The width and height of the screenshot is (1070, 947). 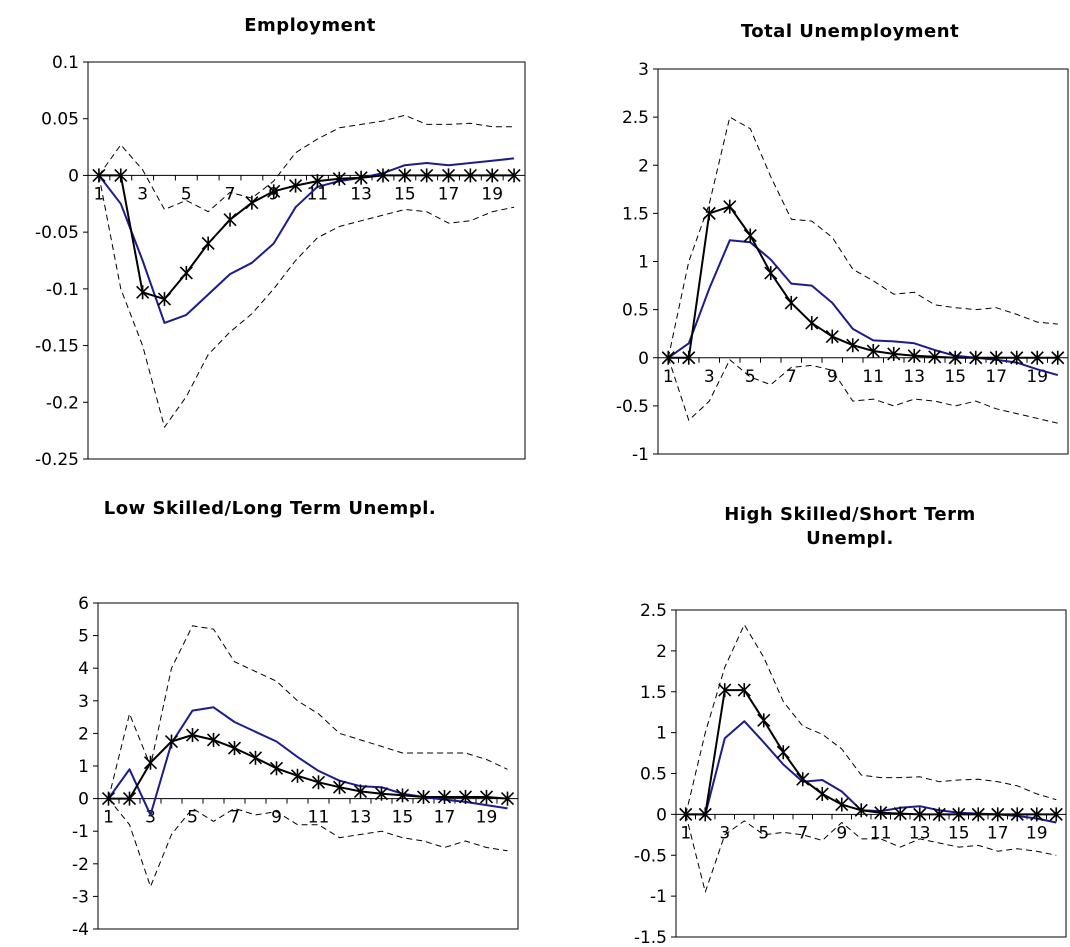 What do you see at coordinates (635, 311) in the screenshot?
I see `y-tick-label: 0.5` at bounding box center [635, 311].